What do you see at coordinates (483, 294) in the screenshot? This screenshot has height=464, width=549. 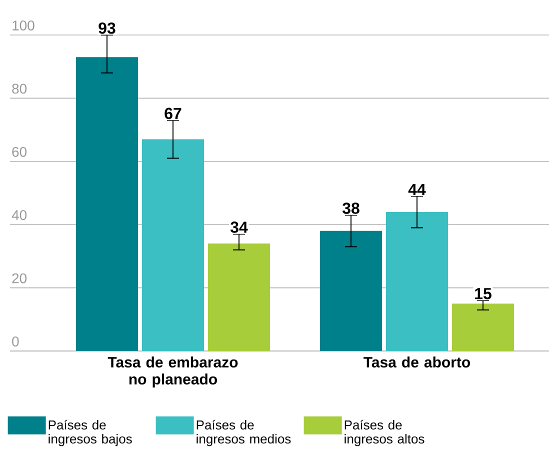 I see `data-label: 15` at bounding box center [483, 294].